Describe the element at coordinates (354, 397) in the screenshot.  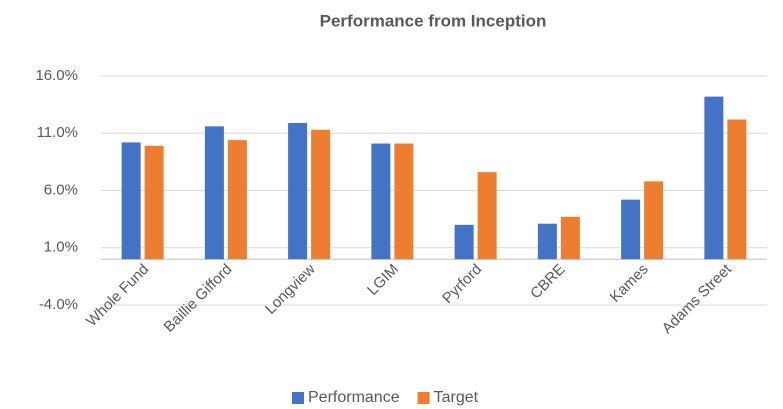
I see `legend-label: Performance` at that location.